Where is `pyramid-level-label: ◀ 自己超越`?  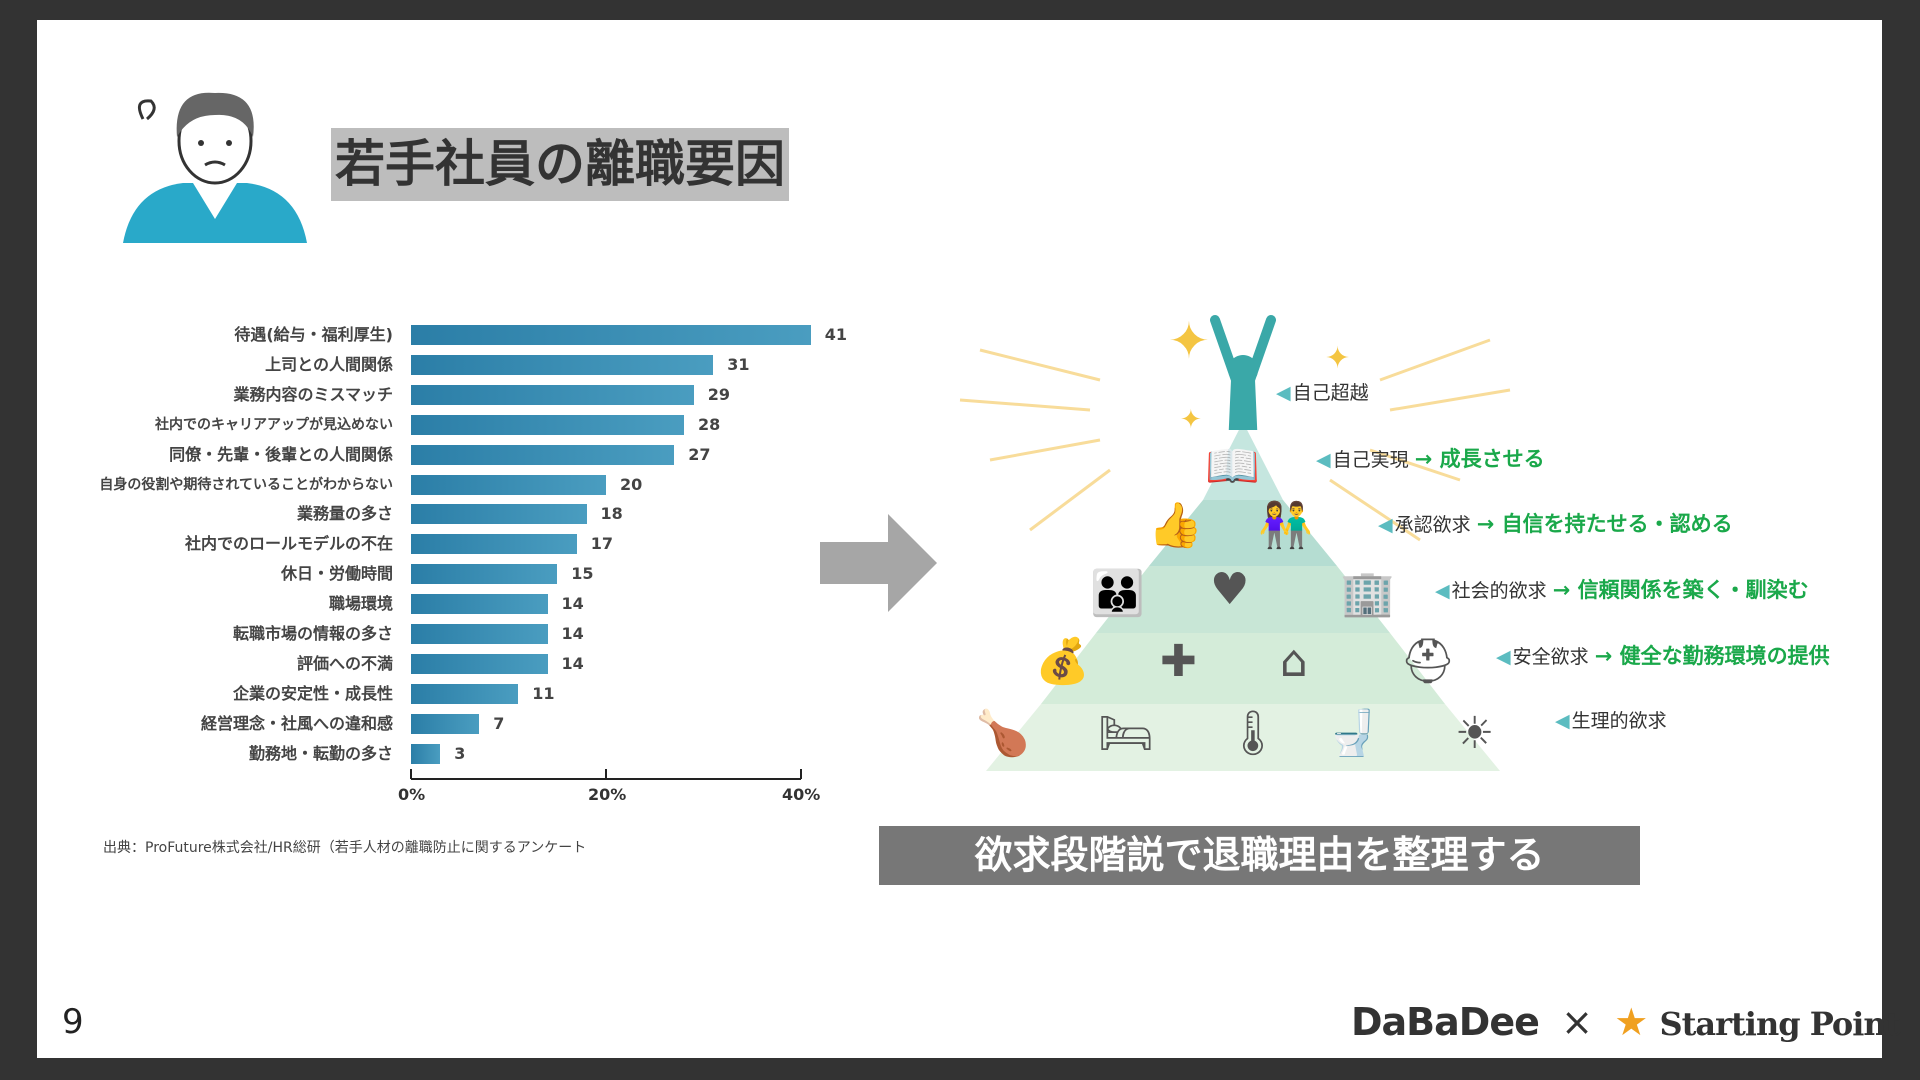
pyramid-level-label: ◀ 自己超越 is located at coordinates (1322, 392).